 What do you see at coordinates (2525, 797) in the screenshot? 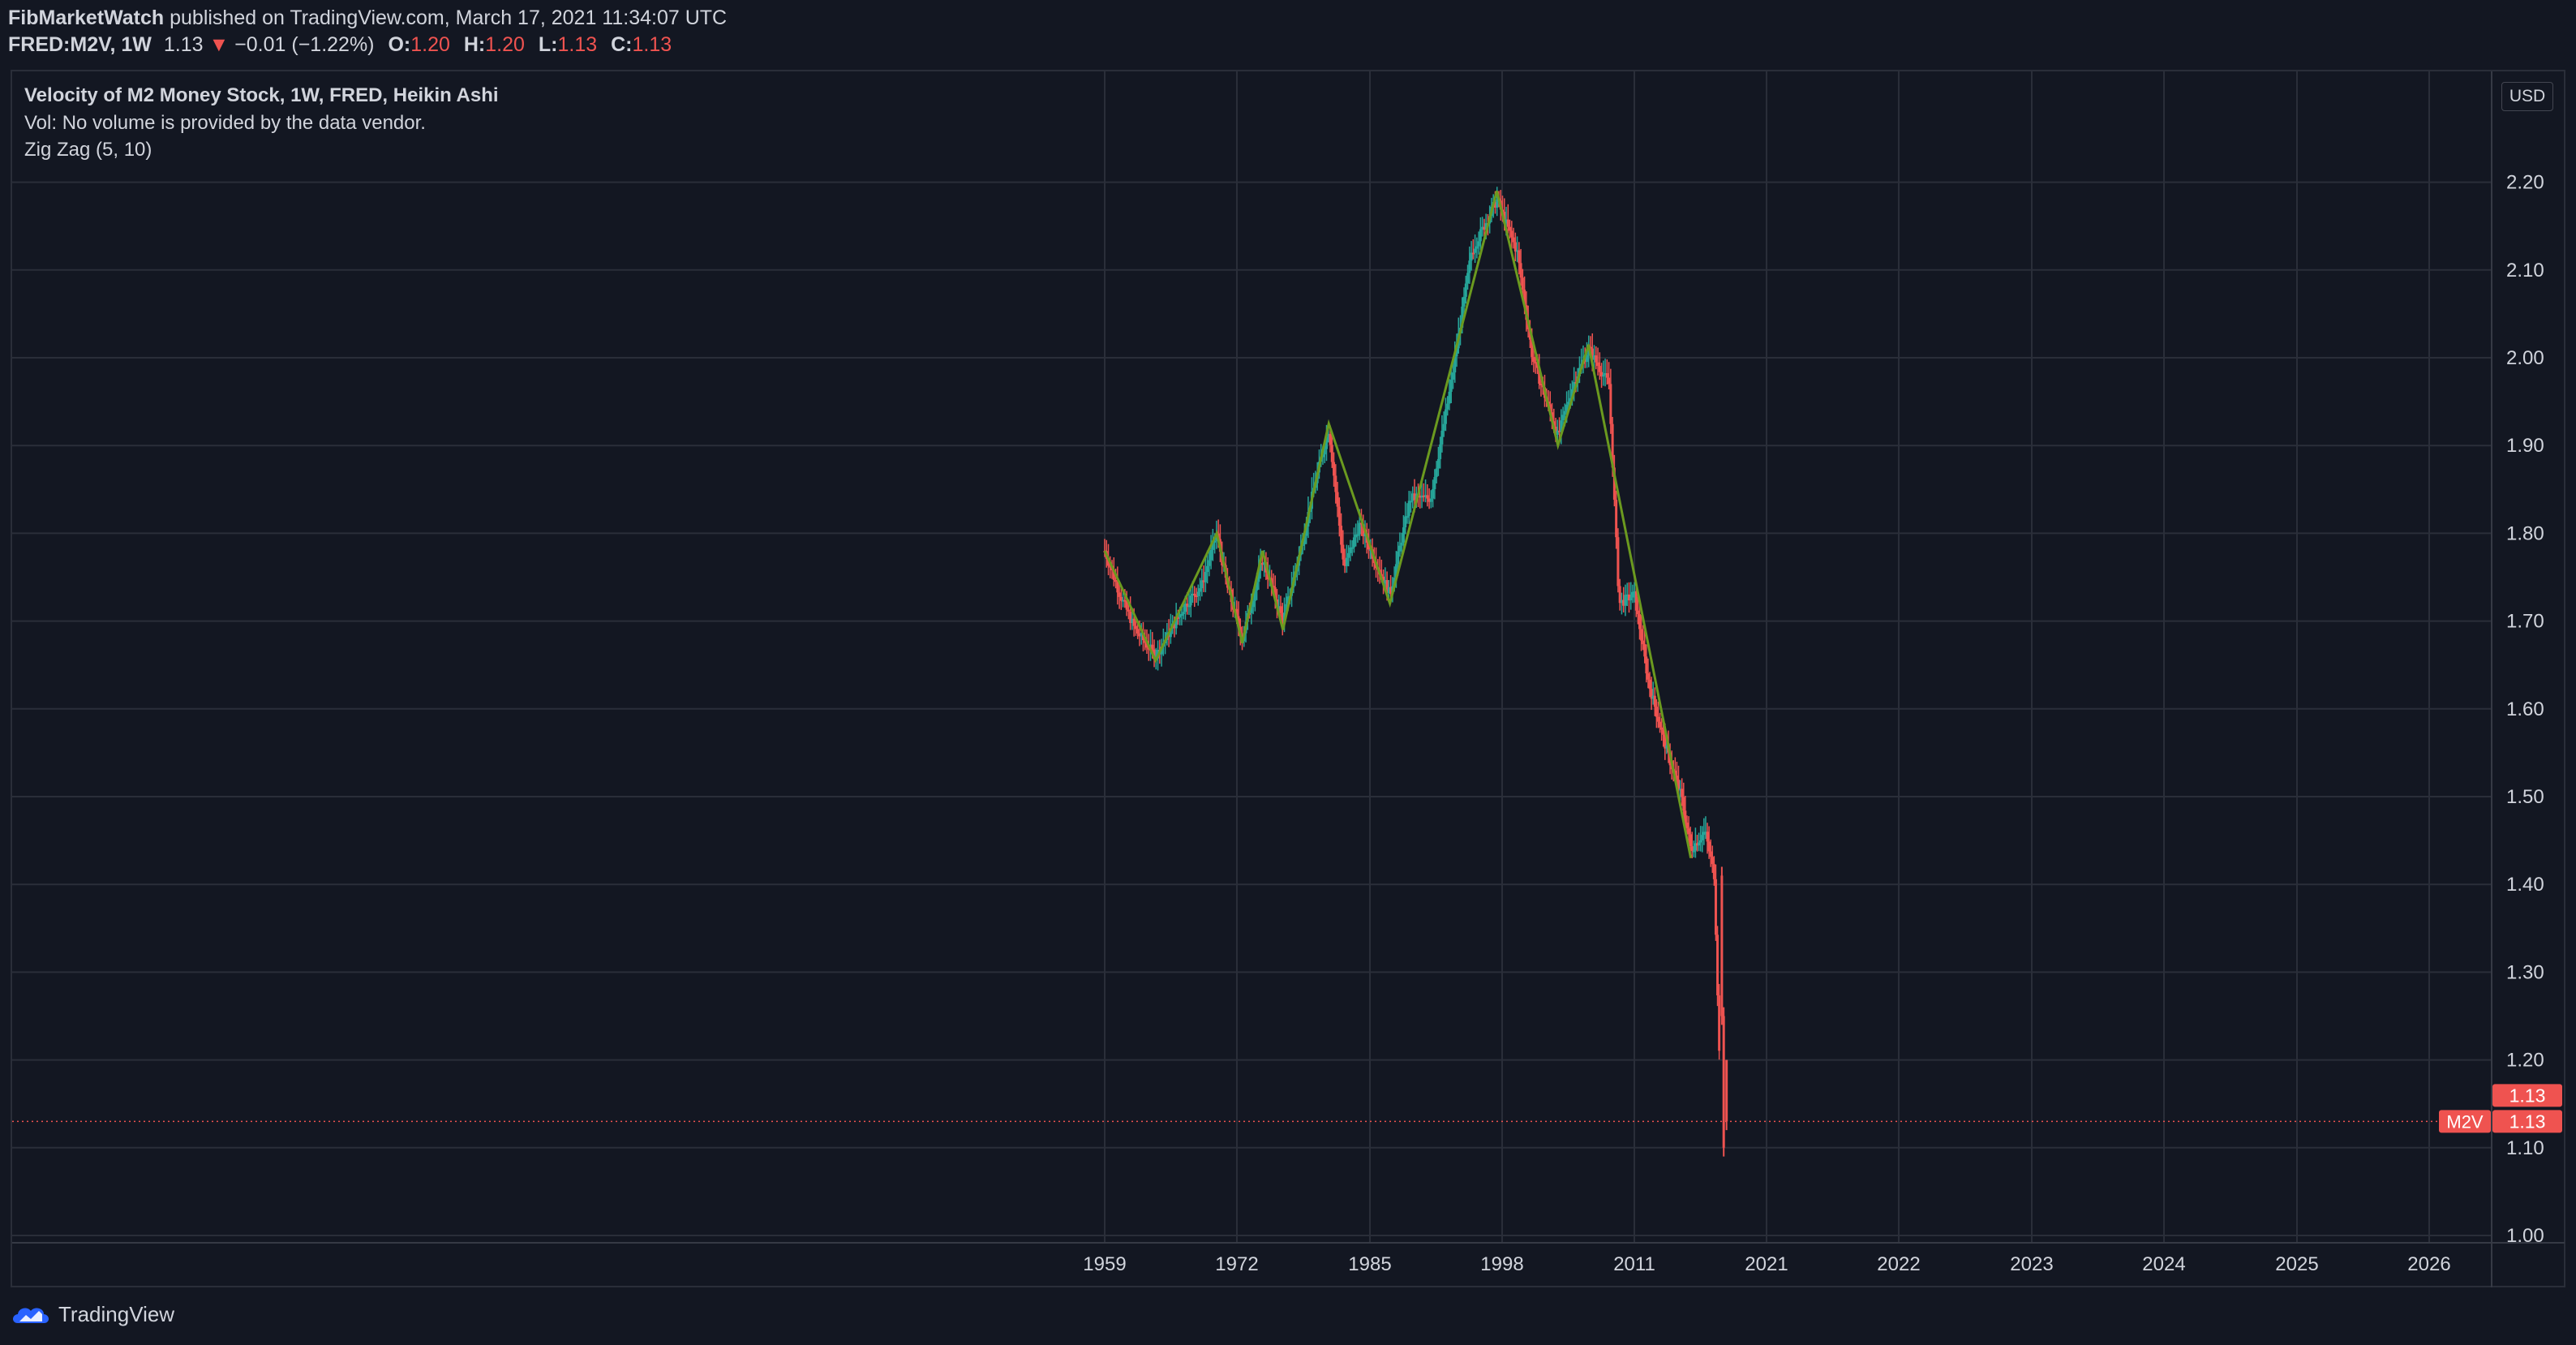
I see `y-tick-label: 1.50` at bounding box center [2525, 797].